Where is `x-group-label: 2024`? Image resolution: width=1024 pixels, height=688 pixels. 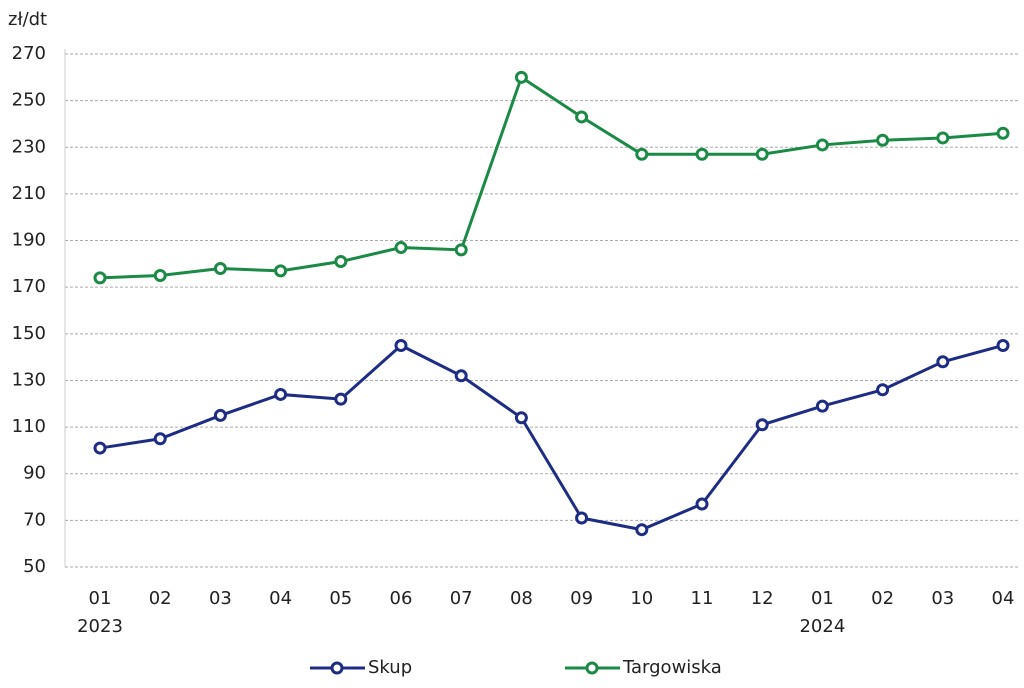
x-group-label: 2024 is located at coordinates (822, 626).